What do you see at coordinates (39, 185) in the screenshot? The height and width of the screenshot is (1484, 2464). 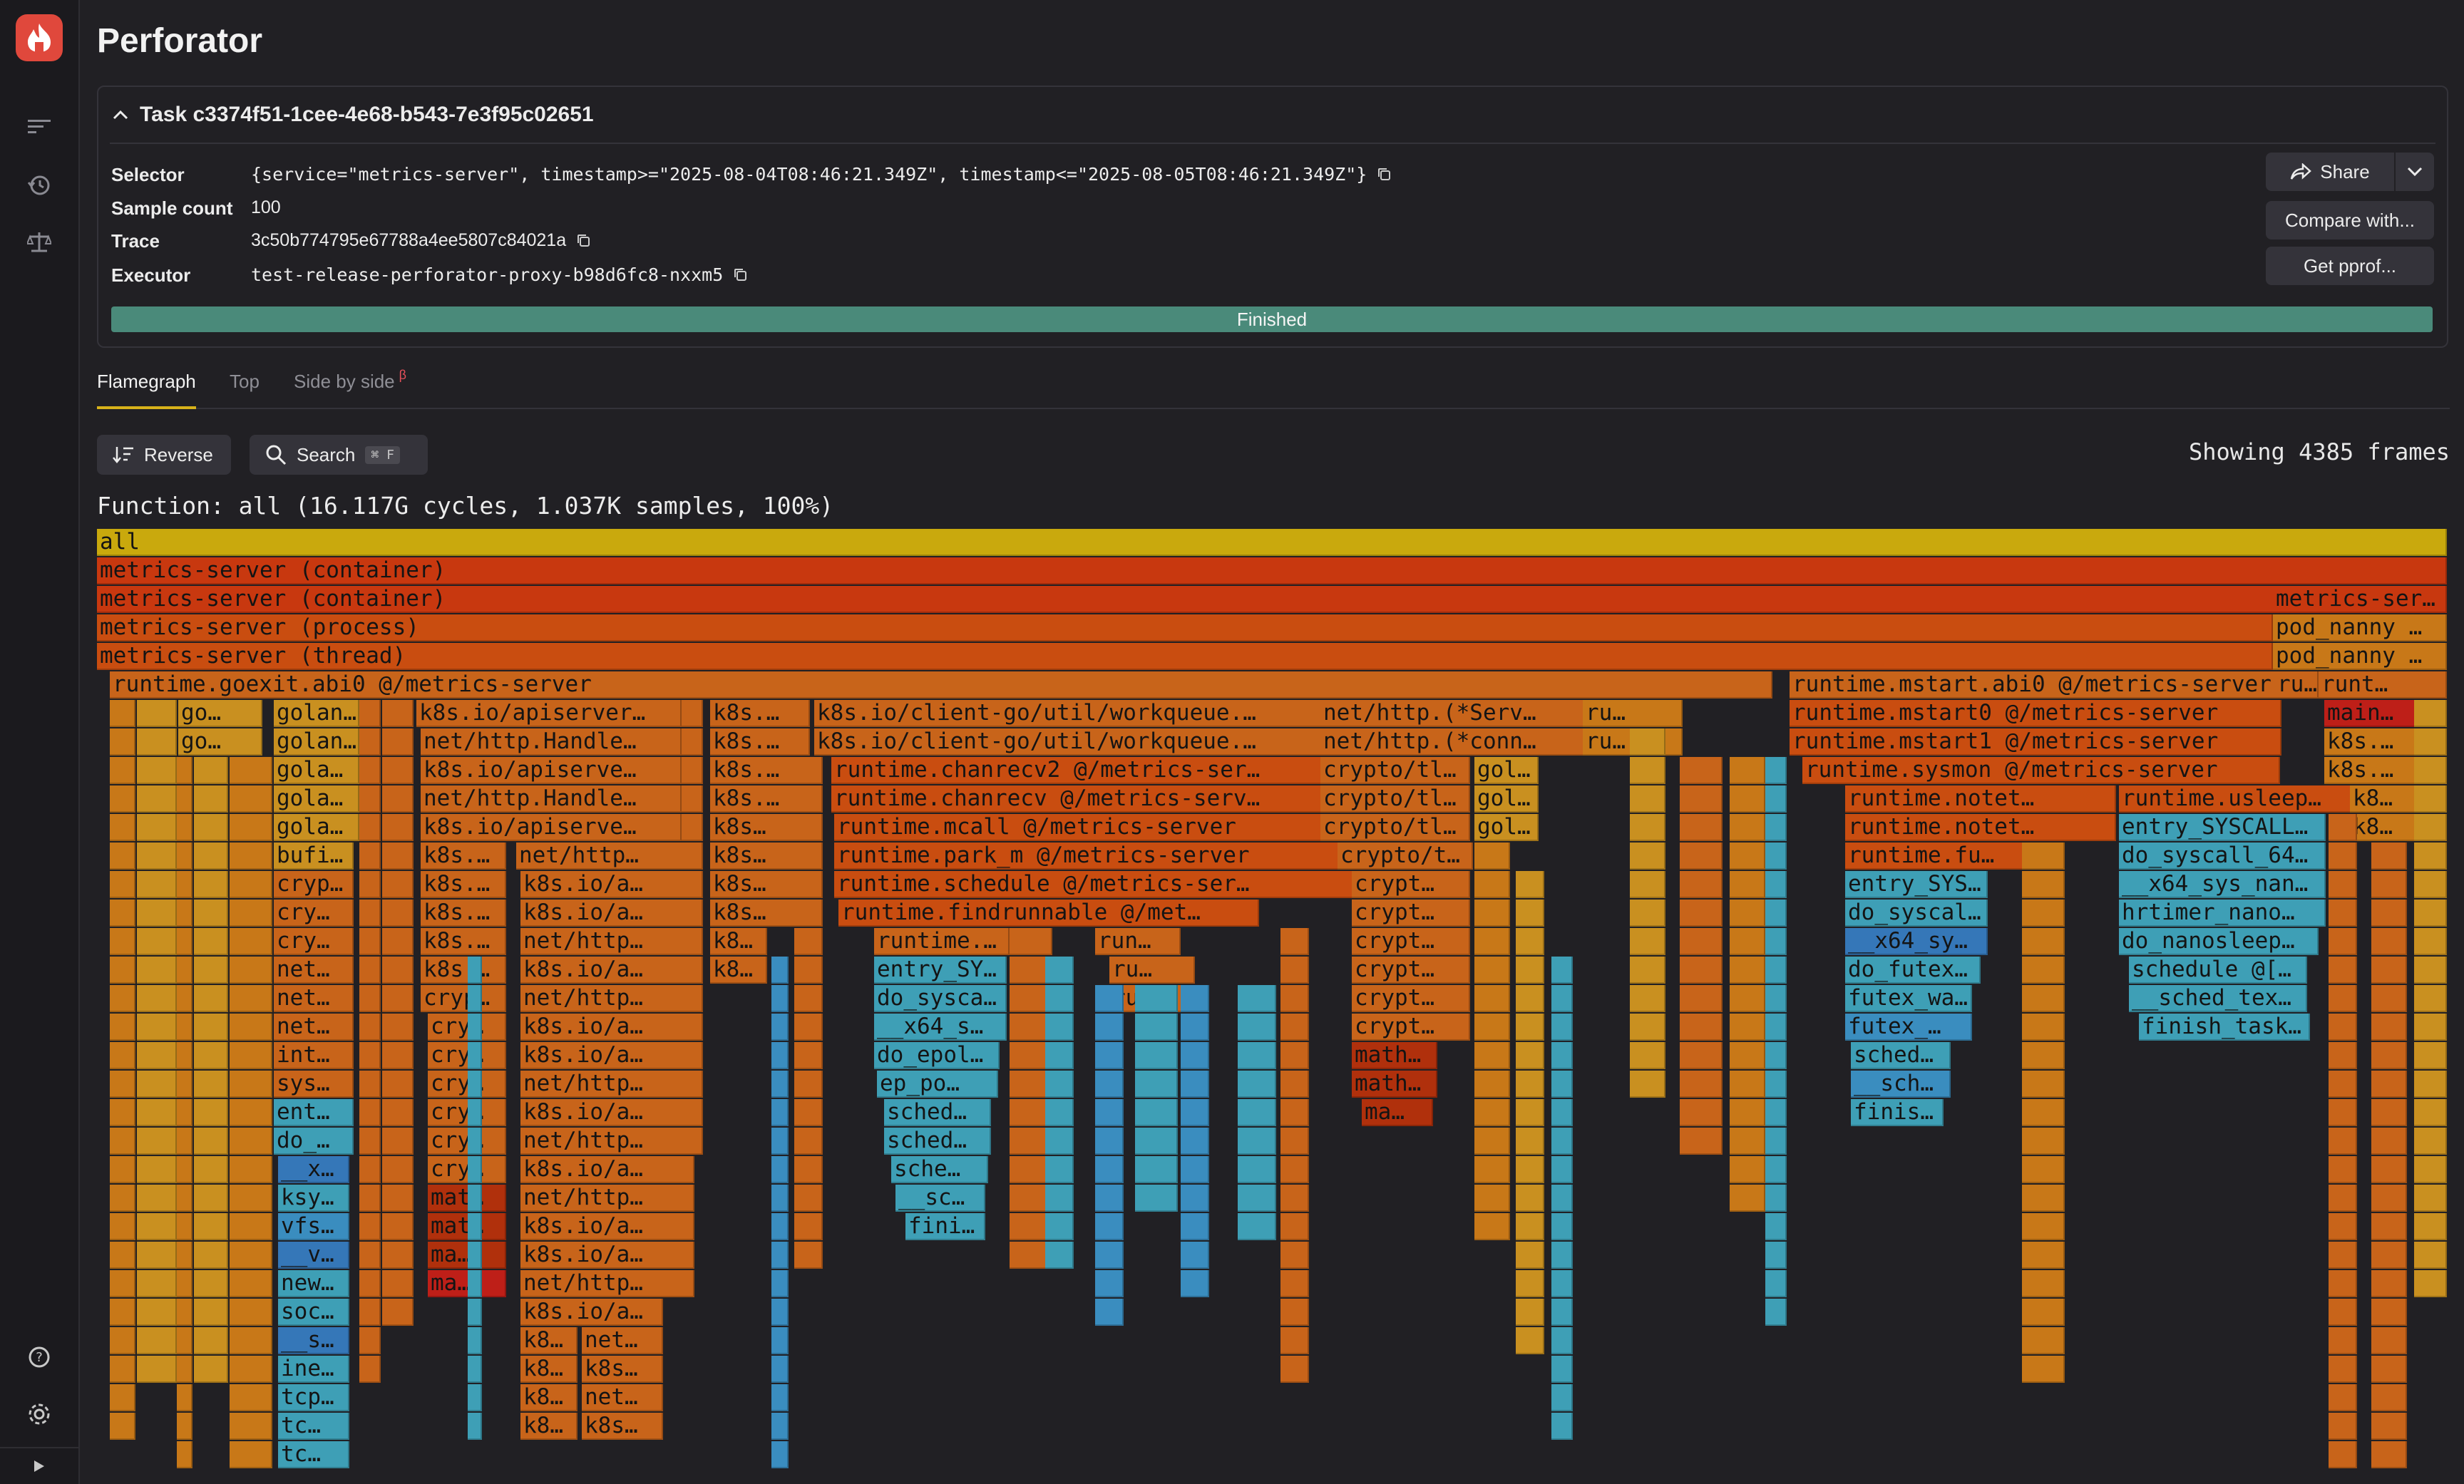 I see `history-icon` at bounding box center [39, 185].